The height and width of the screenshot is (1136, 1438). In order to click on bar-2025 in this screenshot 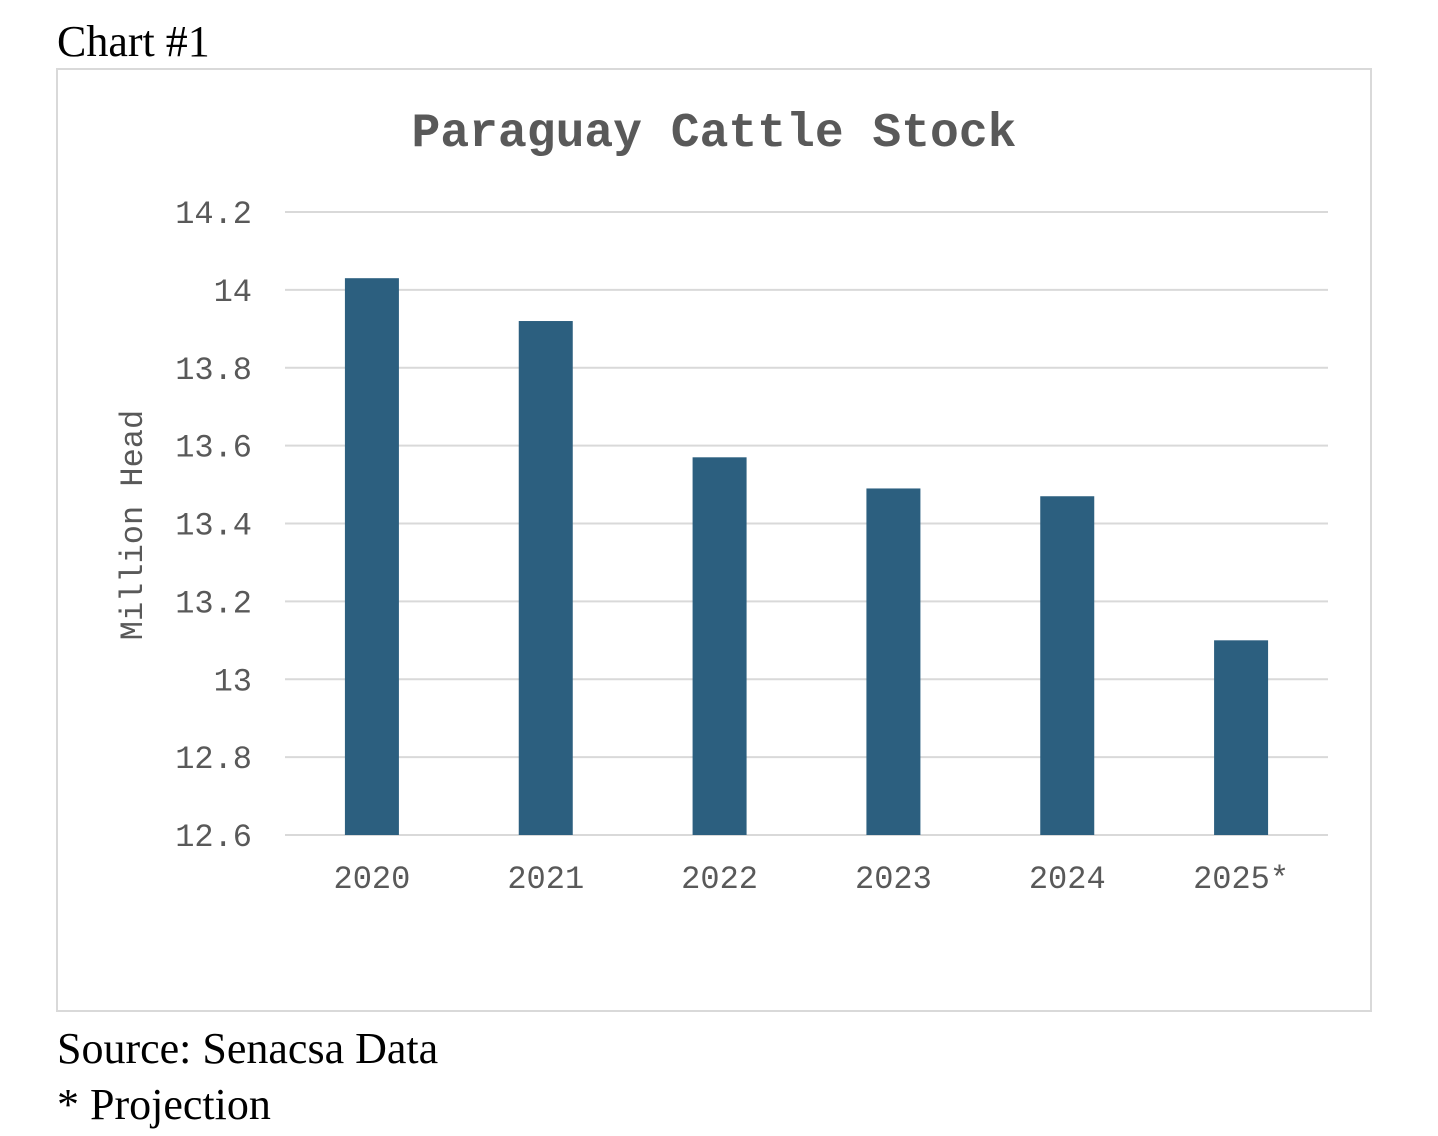, I will do `click(1241, 737)`.